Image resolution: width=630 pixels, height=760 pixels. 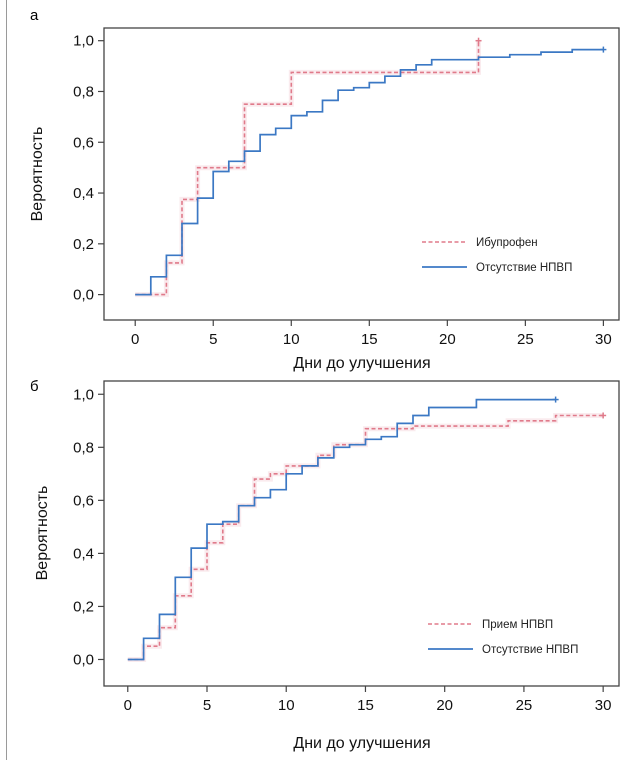 I want to click on legend-label: Прием НПВП, so click(x=517, y=625).